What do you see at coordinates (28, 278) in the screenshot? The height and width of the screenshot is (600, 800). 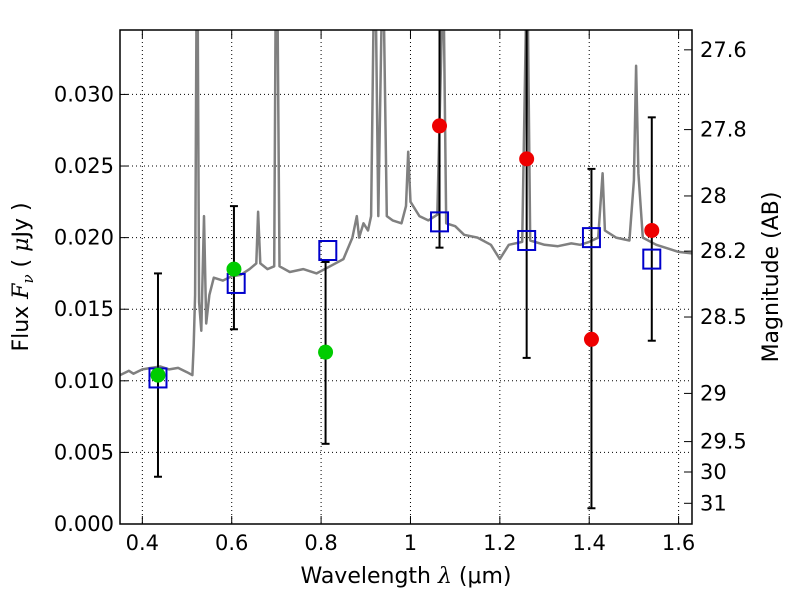 I see `y-axis-label-subscript: ν` at bounding box center [28, 278].